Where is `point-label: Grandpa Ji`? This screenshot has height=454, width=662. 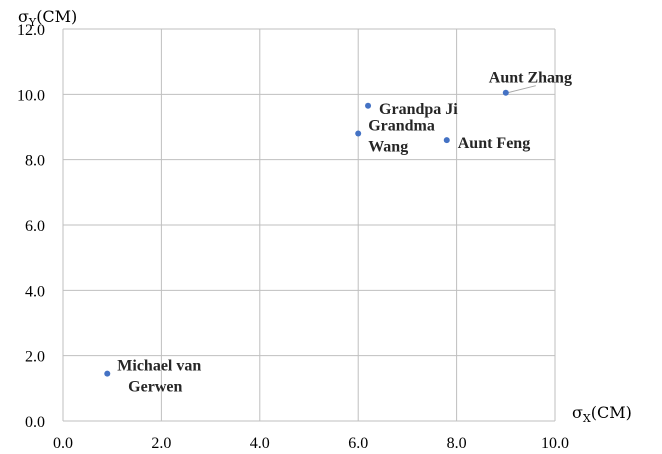 point-label: Grandpa Ji is located at coordinates (418, 109).